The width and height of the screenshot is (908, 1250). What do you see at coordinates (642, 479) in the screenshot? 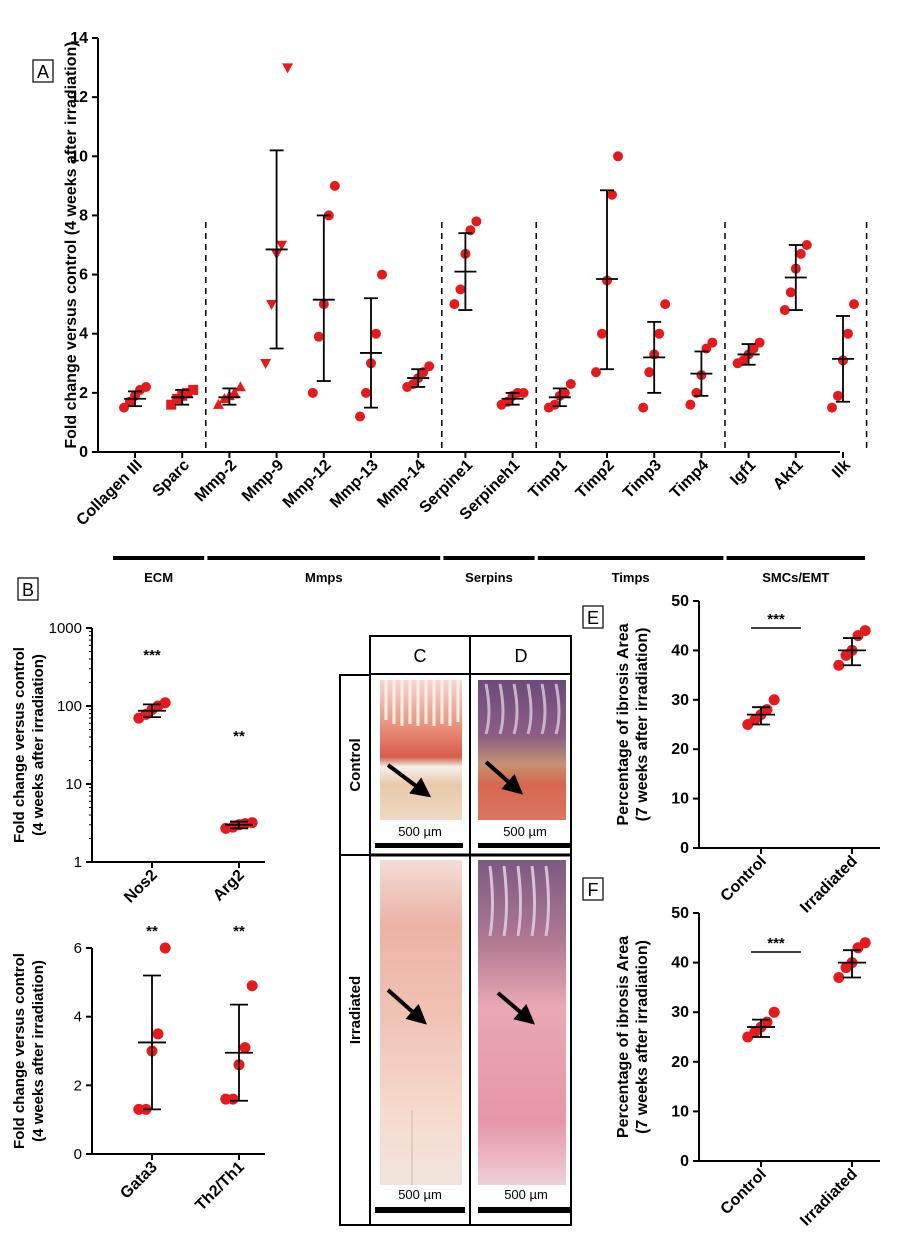
I see `a-xtick-label: Timp3` at bounding box center [642, 479].